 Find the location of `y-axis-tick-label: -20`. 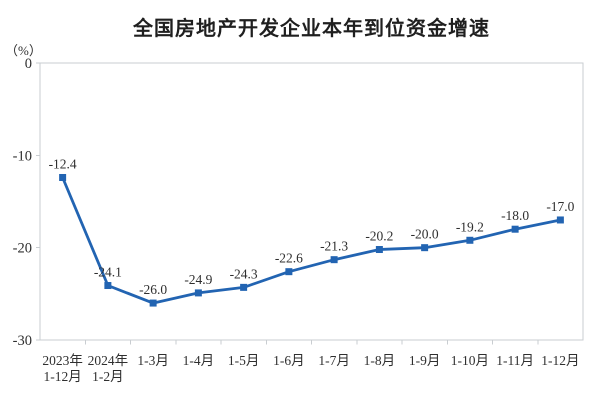

y-axis-tick-label: -20 is located at coordinates (22, 249).